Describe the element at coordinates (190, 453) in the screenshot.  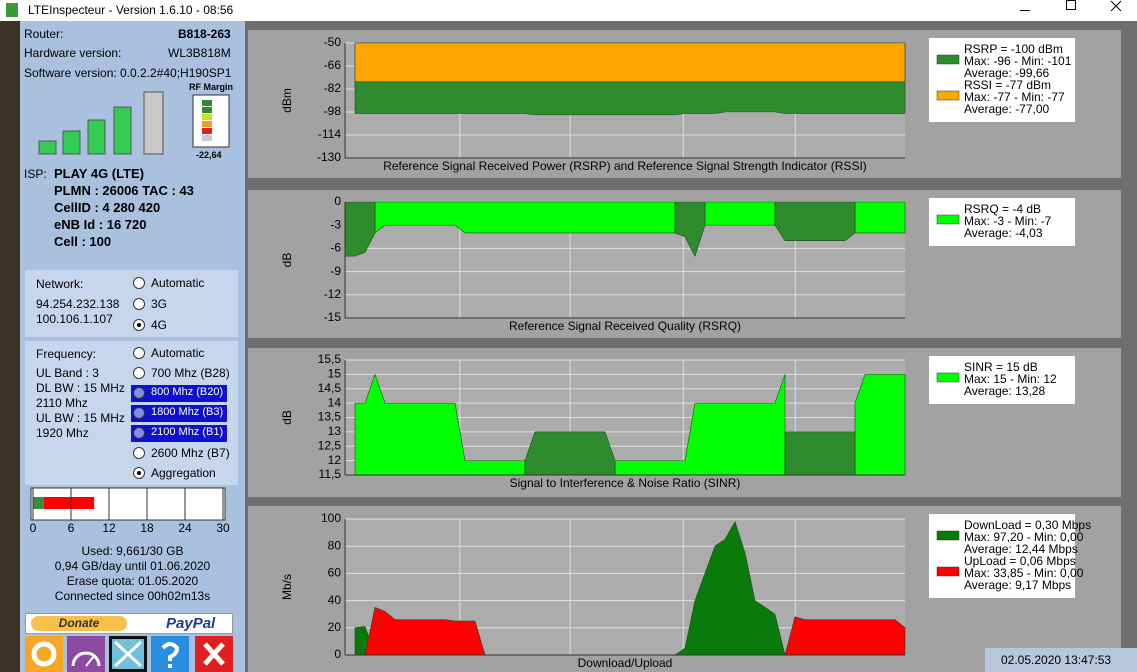
I see `option-label: 2600 Mhz (B7)` at that location.